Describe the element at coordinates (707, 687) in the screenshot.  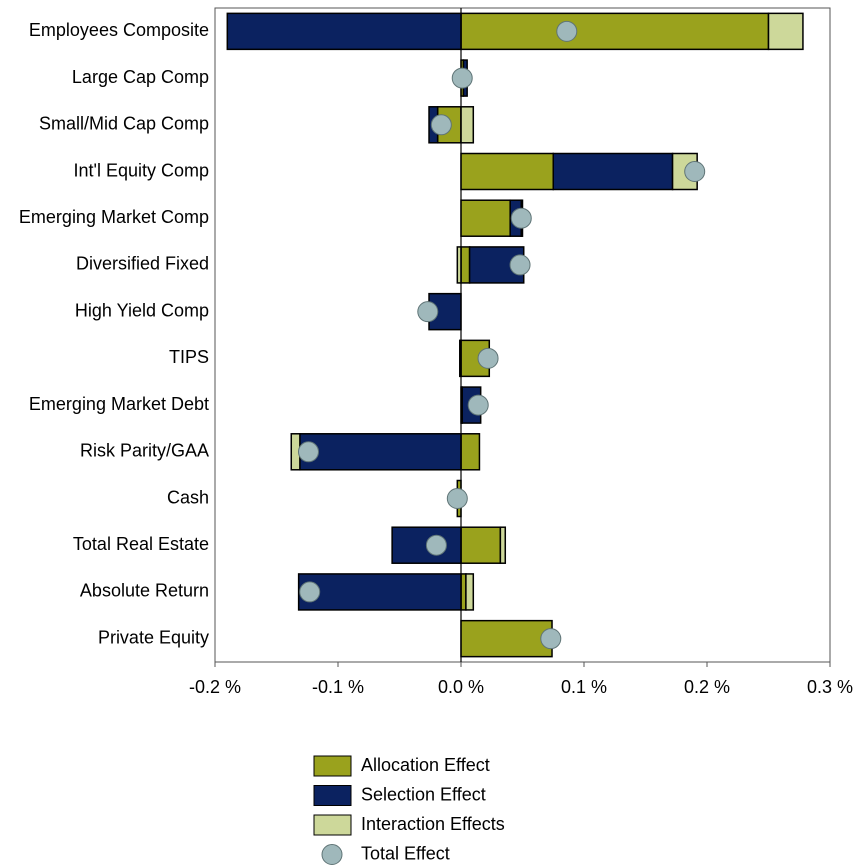
I see `x-tick-label: 0.2 %` at that location.